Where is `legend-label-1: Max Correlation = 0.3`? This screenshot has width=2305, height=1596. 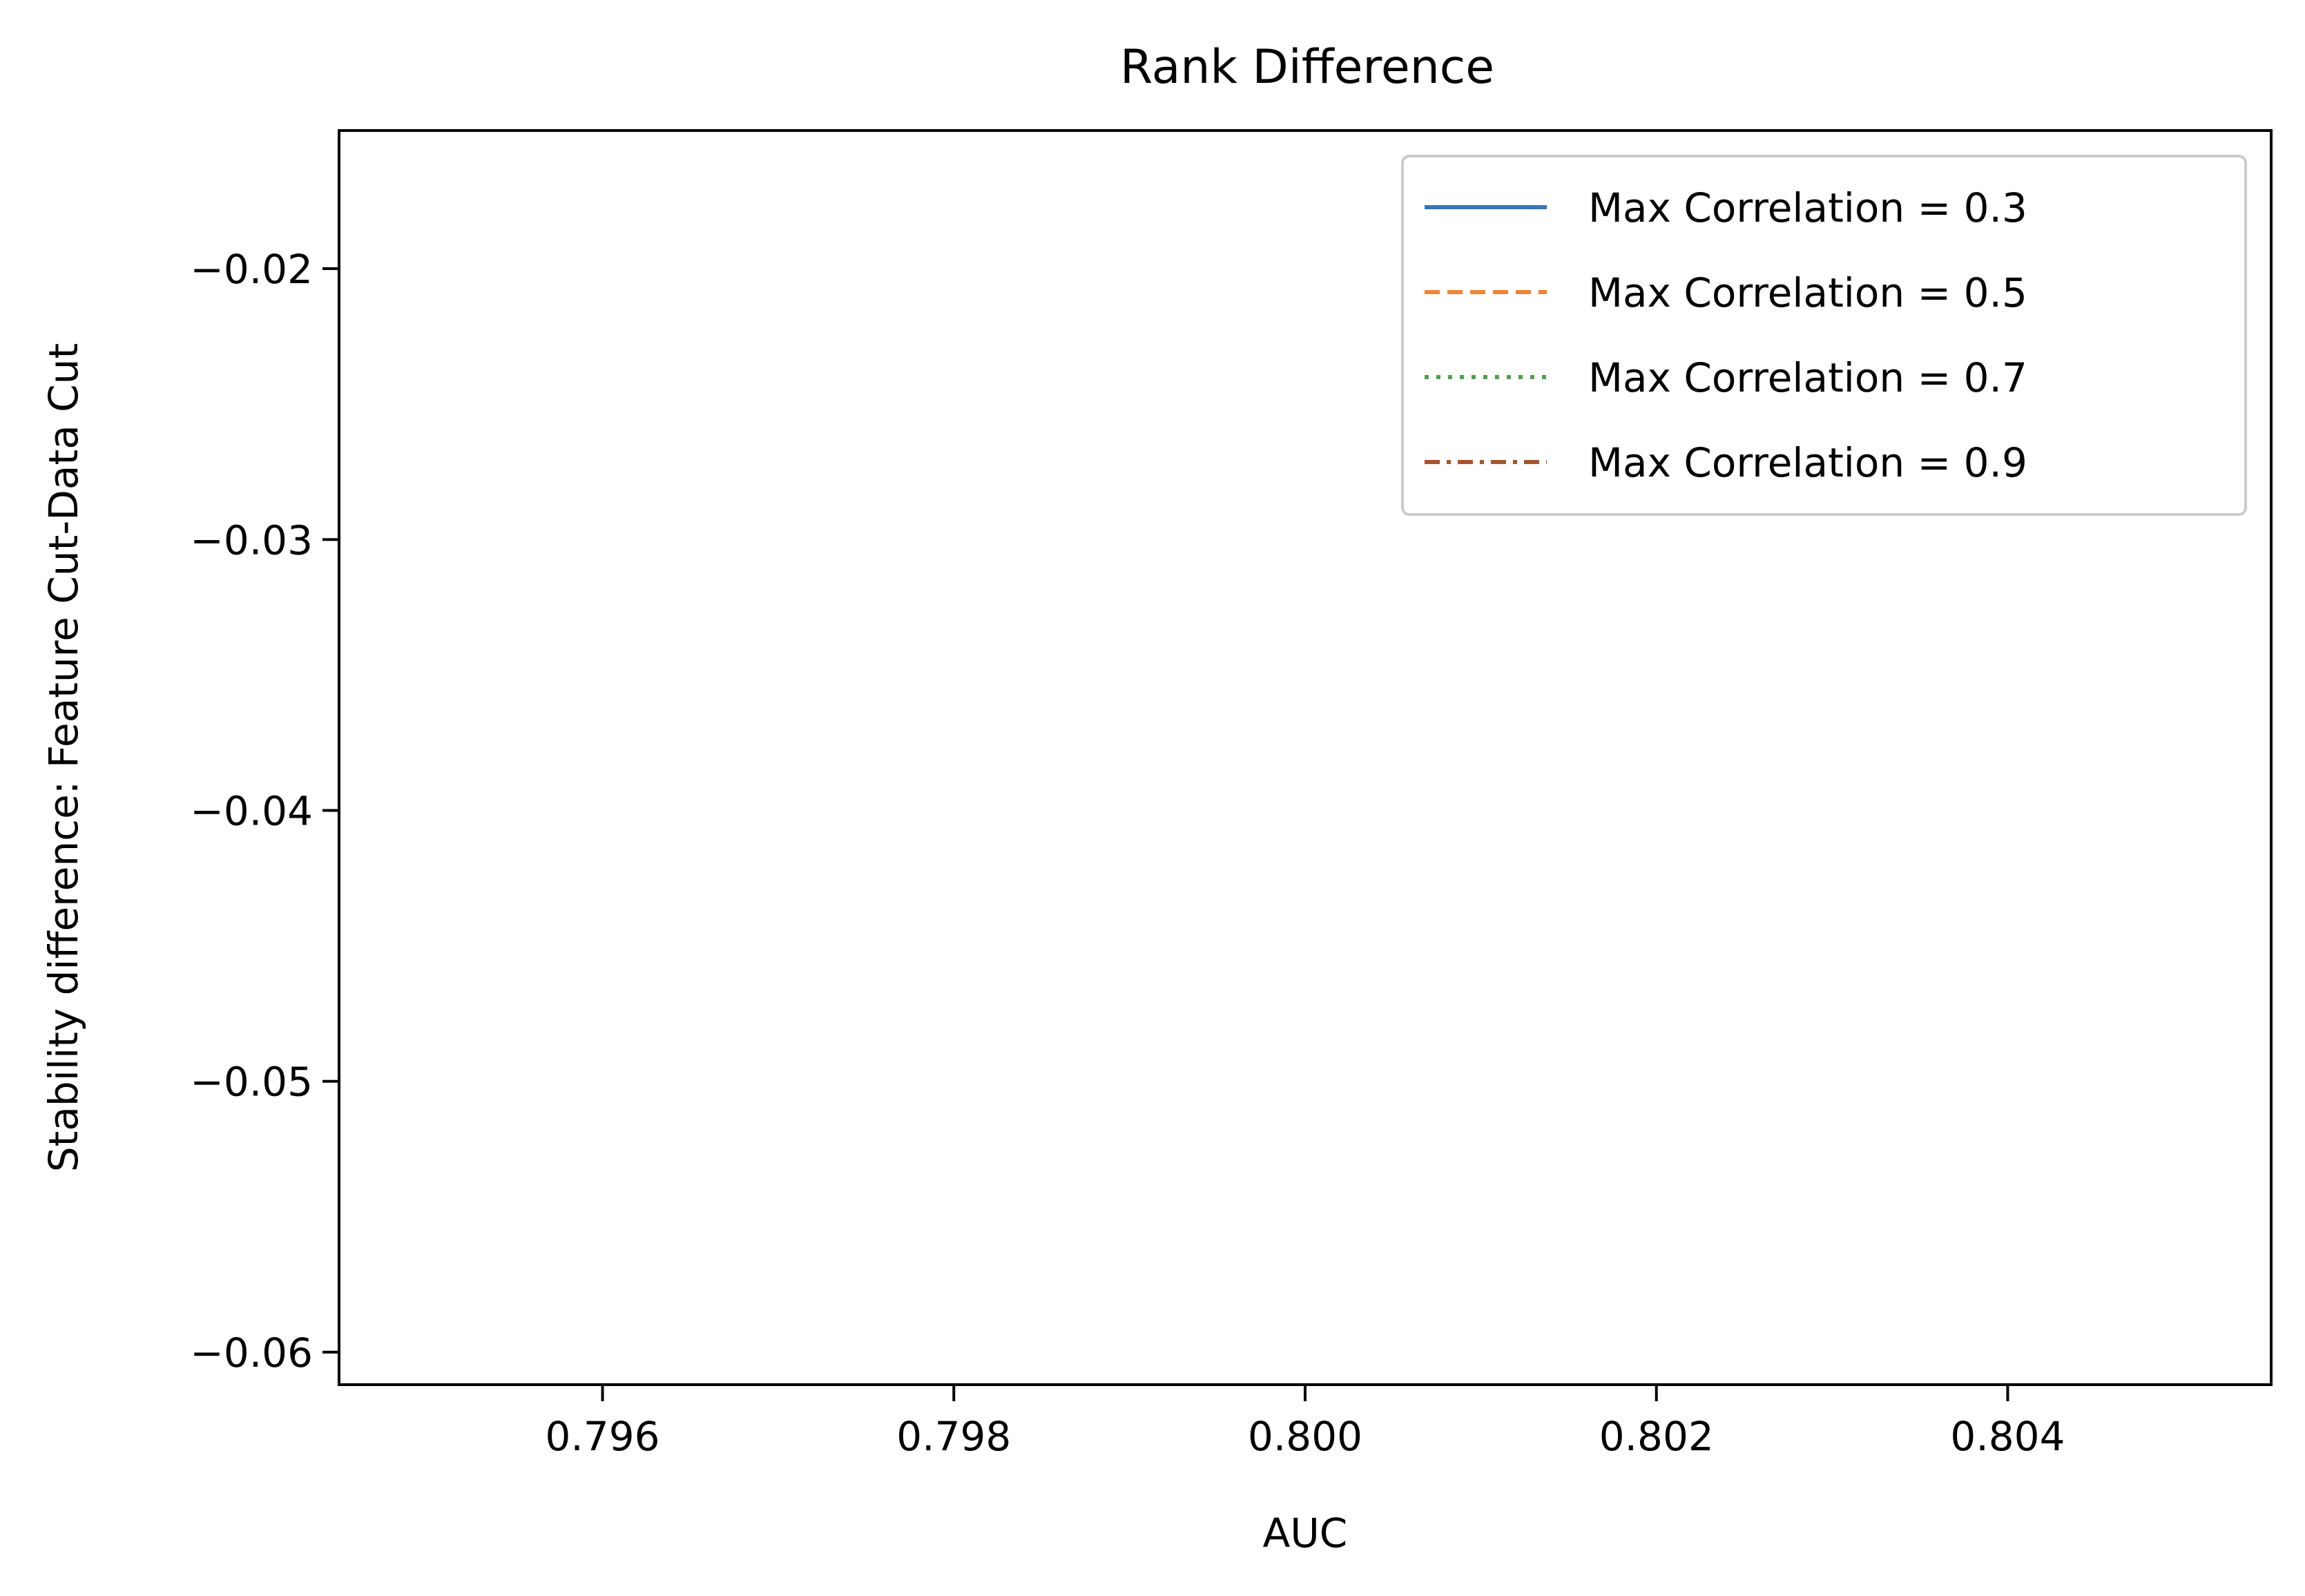 legend-label-1: Max Correlation = 0.3 is located at coordinates (1807, 207).